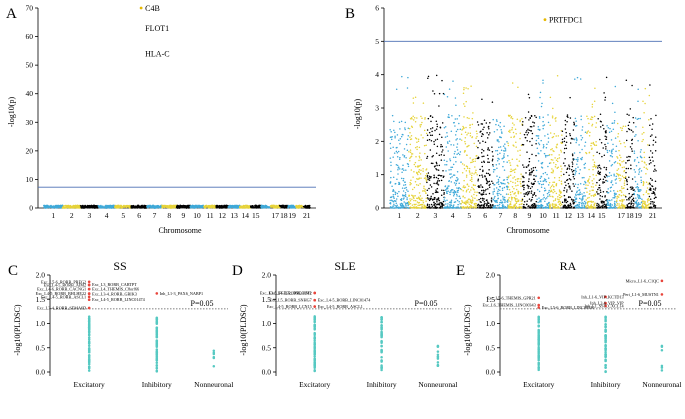 Image resolution: width=685 pixels, height=419 pixels. I want to click on x-tick-label: 11, so click(209, 215).